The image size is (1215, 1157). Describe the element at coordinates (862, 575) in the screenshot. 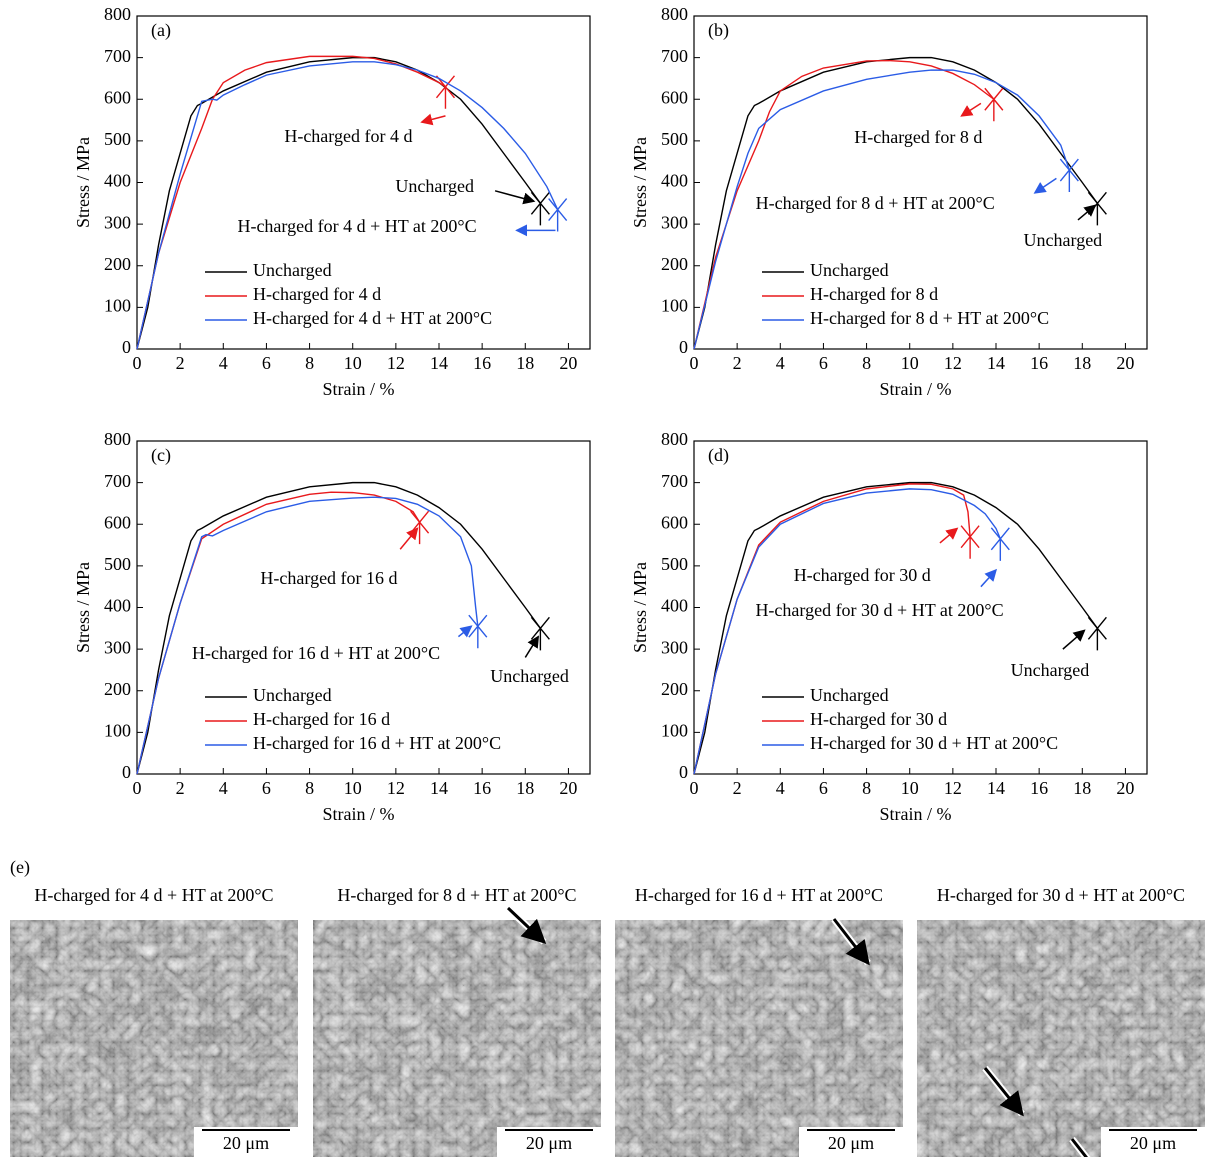

I see `annotation: H-charged for 30 d` at that location.